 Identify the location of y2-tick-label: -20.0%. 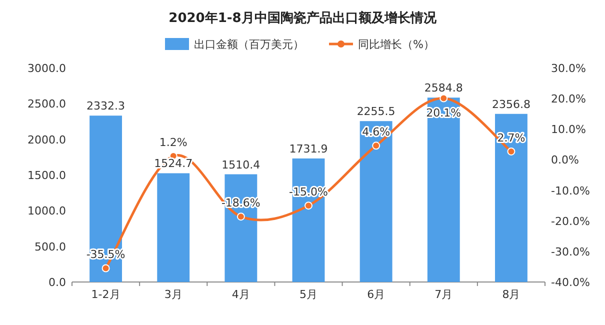
(570, 221).